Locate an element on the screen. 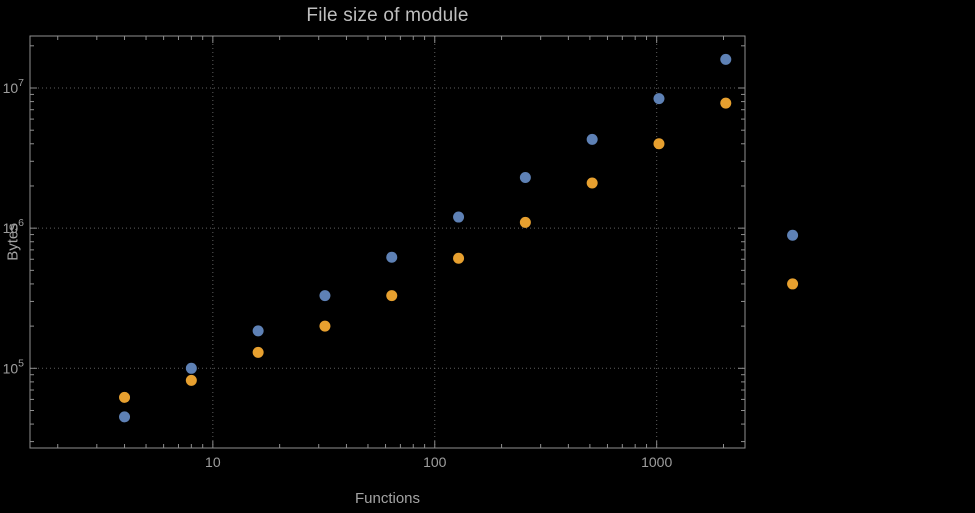 The height and width of the screenshot is (513, 975). y-tick-label: 10⁶ is located at coordinates (14, 226).